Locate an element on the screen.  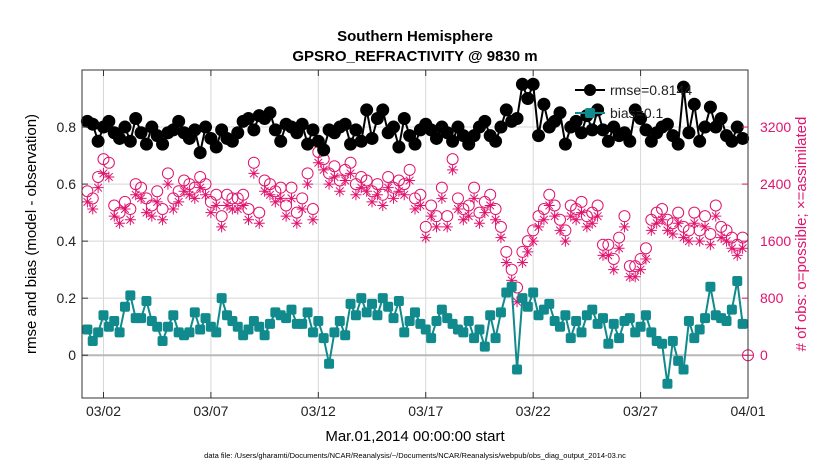
legend-bias-marker is located at coordinates (590, 113).